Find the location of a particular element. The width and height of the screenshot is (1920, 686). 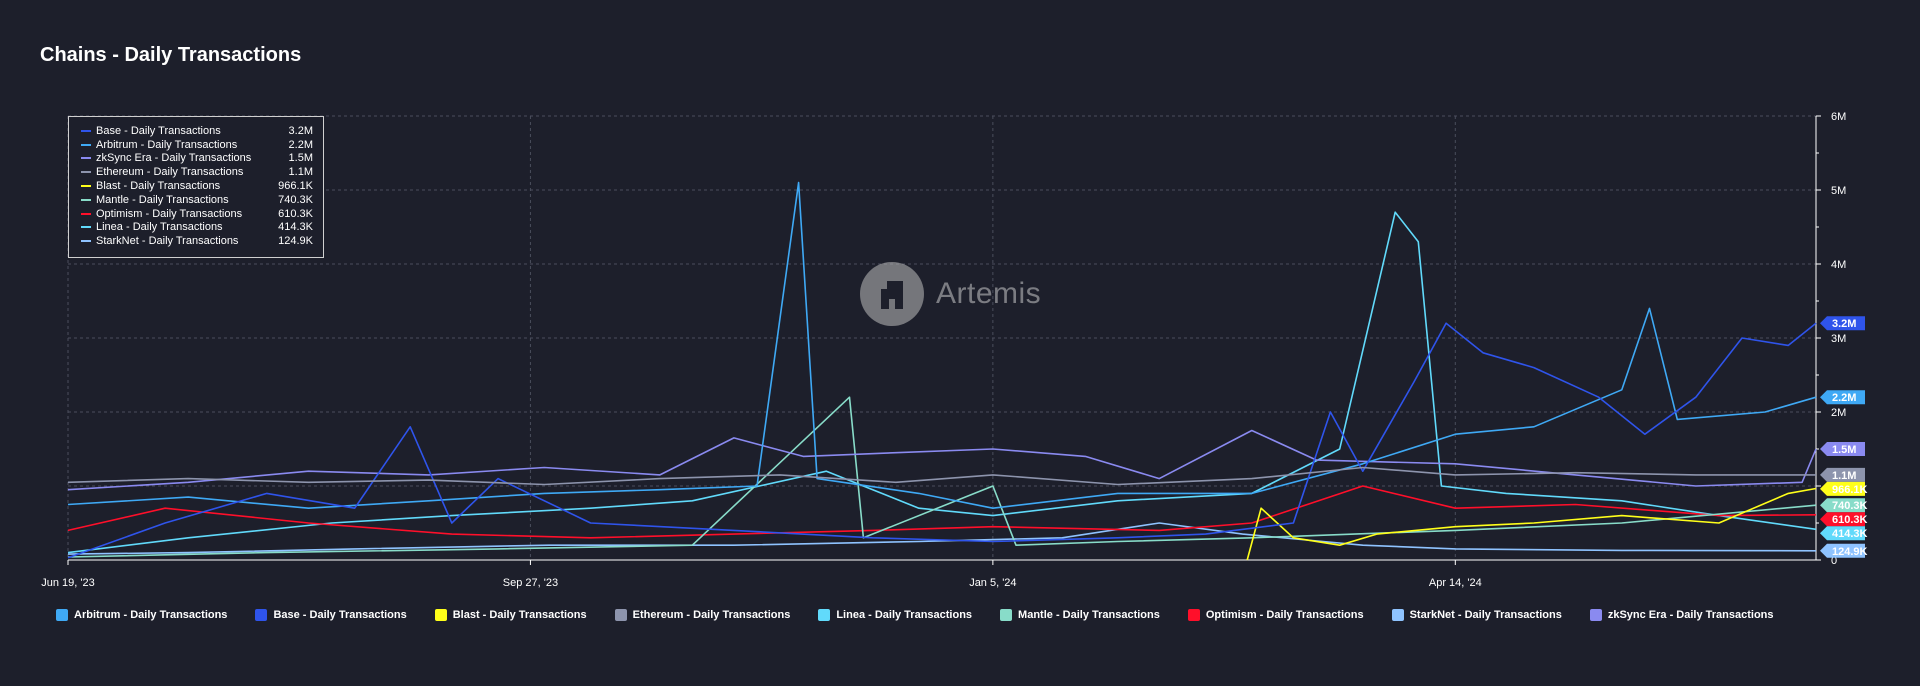

tooltip-value: 124.9K is located at coordinates (295, 241).